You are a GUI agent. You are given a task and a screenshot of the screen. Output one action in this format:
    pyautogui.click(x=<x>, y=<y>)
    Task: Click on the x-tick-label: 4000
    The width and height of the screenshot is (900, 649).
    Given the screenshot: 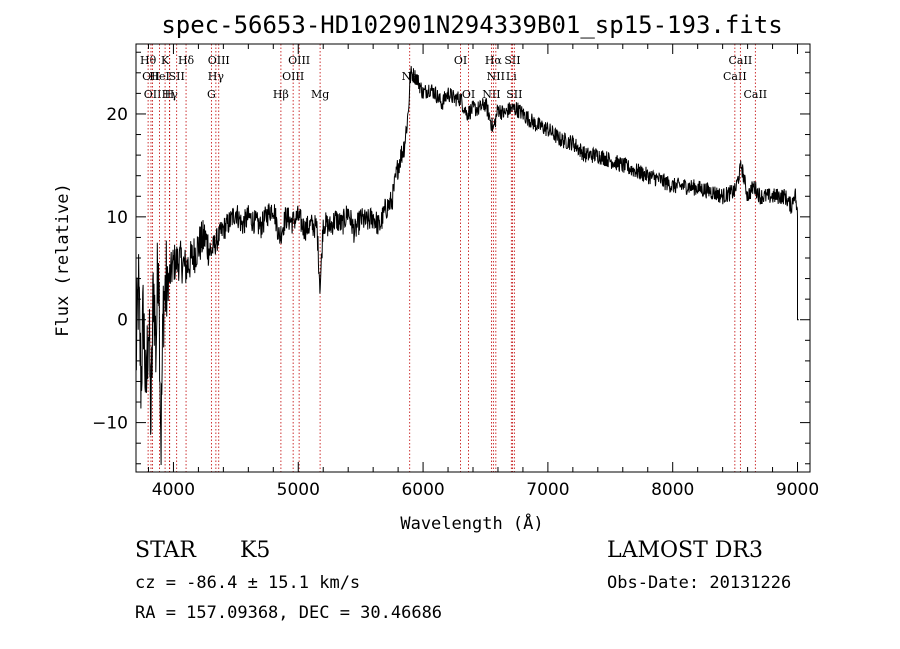 What is the action you would take?
    pyautogui.click(x=173, y=490)
    